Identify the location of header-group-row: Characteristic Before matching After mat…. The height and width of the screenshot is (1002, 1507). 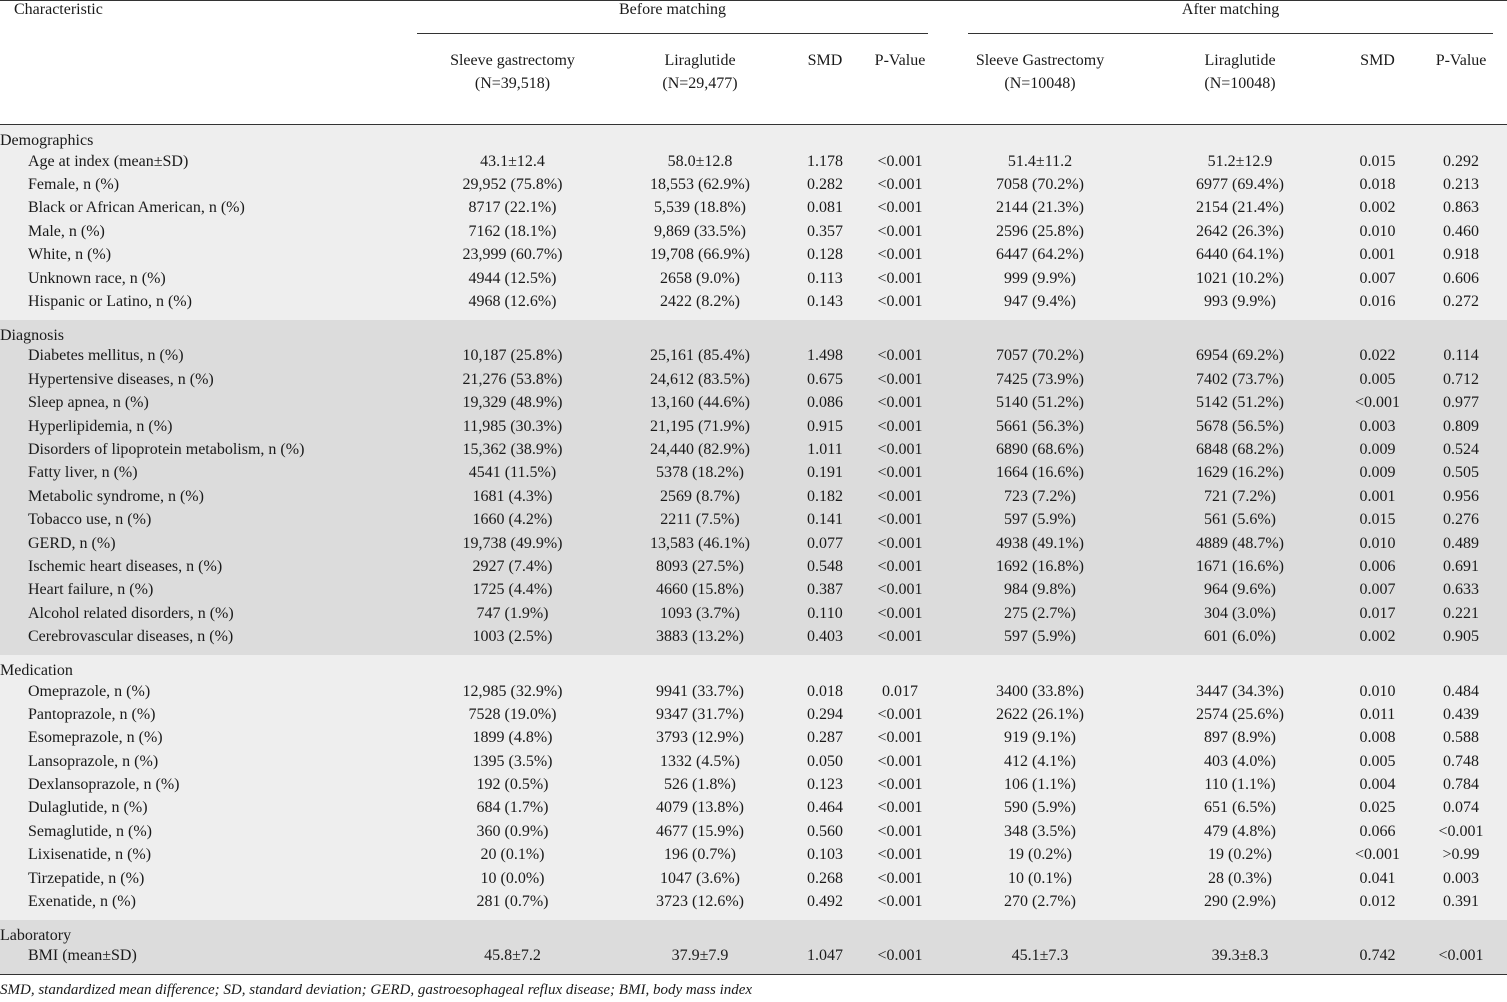
(753, 24).